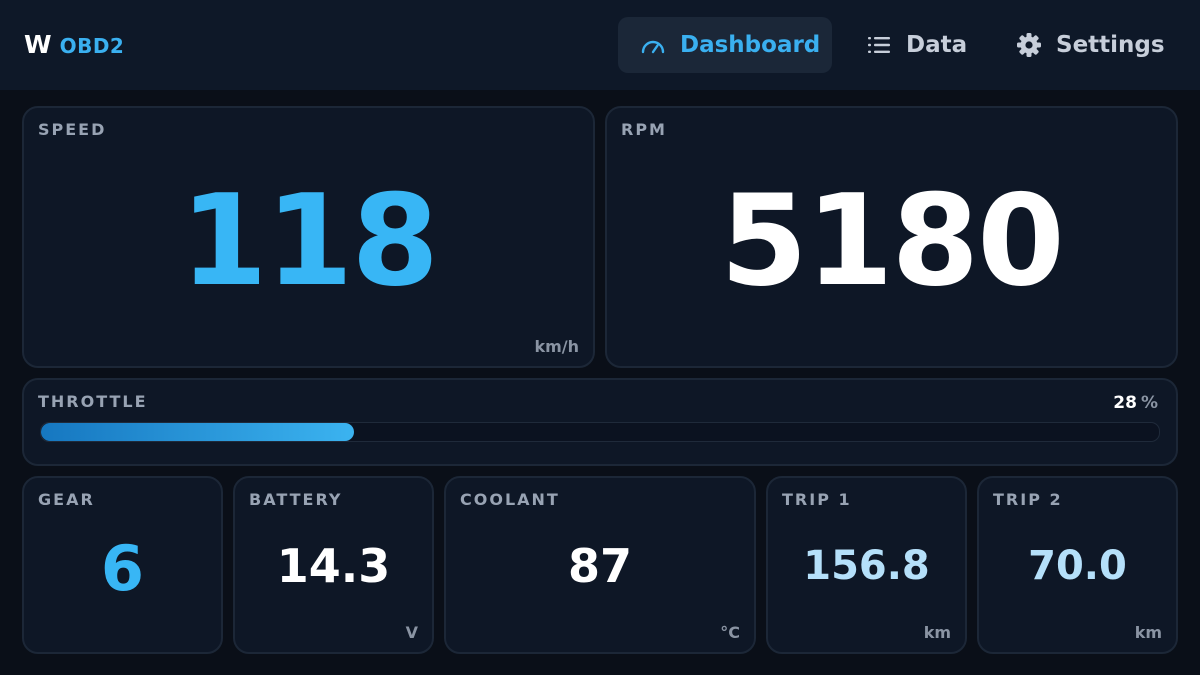  Describe the element at coordinates (1148, 632) in the screenshot. I see `trip2-unit: km` at that location.